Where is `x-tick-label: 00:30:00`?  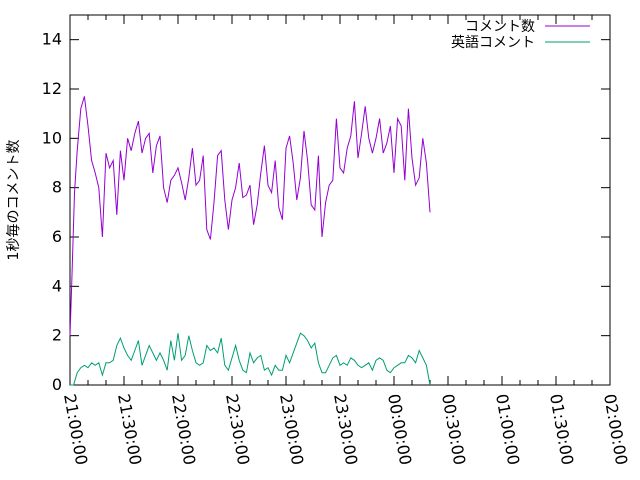 x-tick-label: 00:30:00 is located at coordinates (453, 429).